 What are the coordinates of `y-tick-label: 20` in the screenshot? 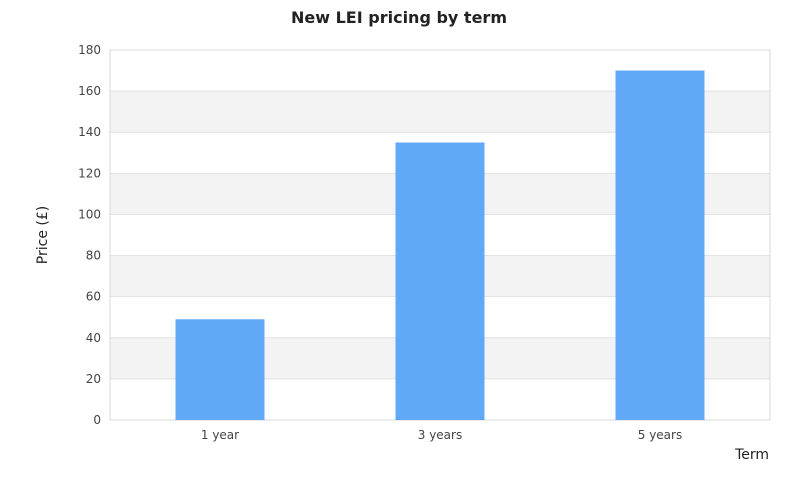 It's located at (93, 379).